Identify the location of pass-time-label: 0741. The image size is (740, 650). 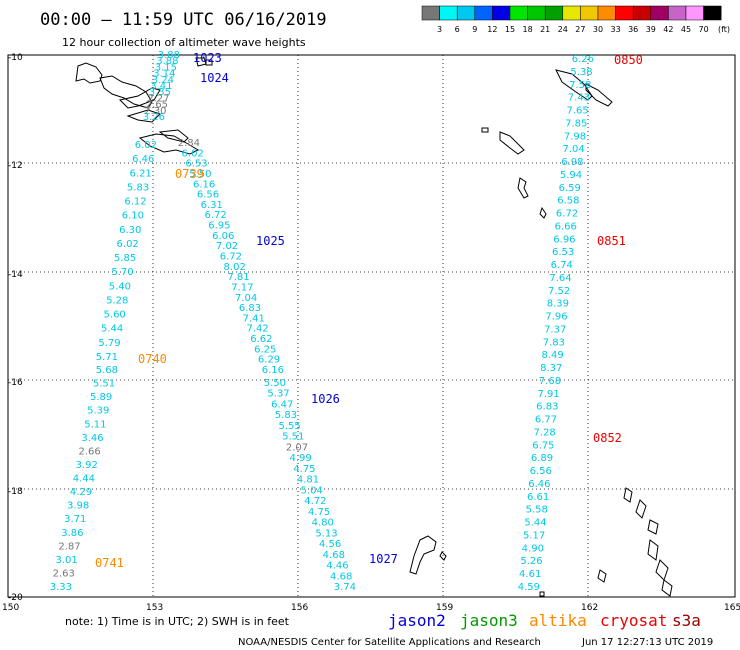
(109, 563).